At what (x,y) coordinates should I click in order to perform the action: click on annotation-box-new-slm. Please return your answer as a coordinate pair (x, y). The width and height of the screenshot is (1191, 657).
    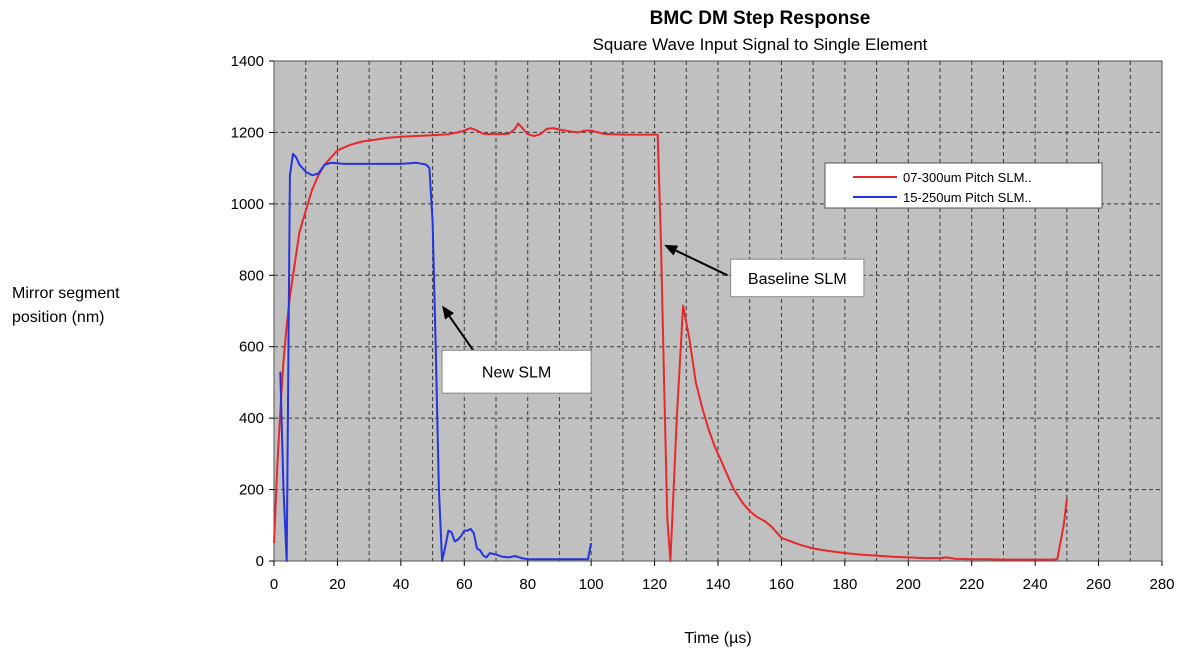
    Looking at the image, I should click on (516, 371).